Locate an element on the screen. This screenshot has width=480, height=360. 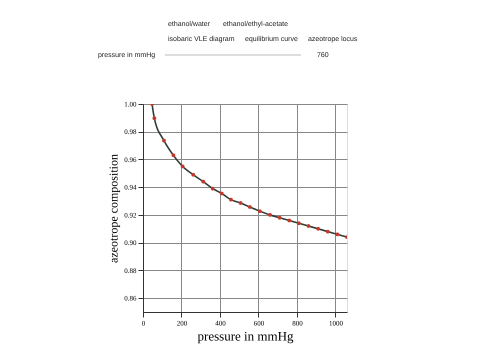
x-axis-title: pressure in mmHg is located at coordinates (245, 336).